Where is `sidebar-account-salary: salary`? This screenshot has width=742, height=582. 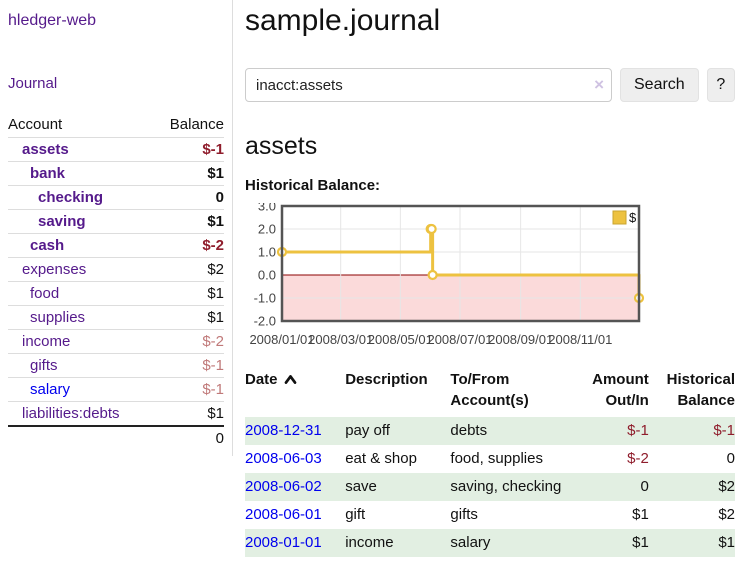
sidebar-account-salary: salary is located at coordinates (50, 389).